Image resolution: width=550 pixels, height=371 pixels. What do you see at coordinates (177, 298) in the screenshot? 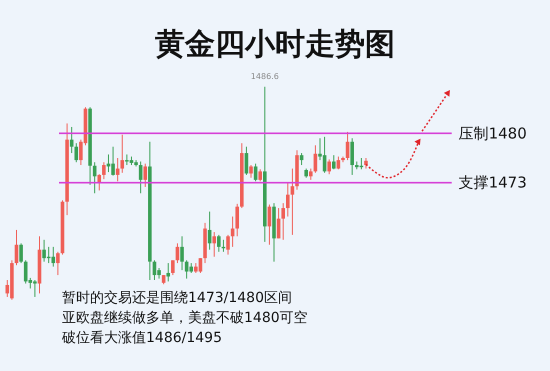
I see `annotation: 暂时的交易还是围绕1473/1480区间` at bounding box center [177, 298].